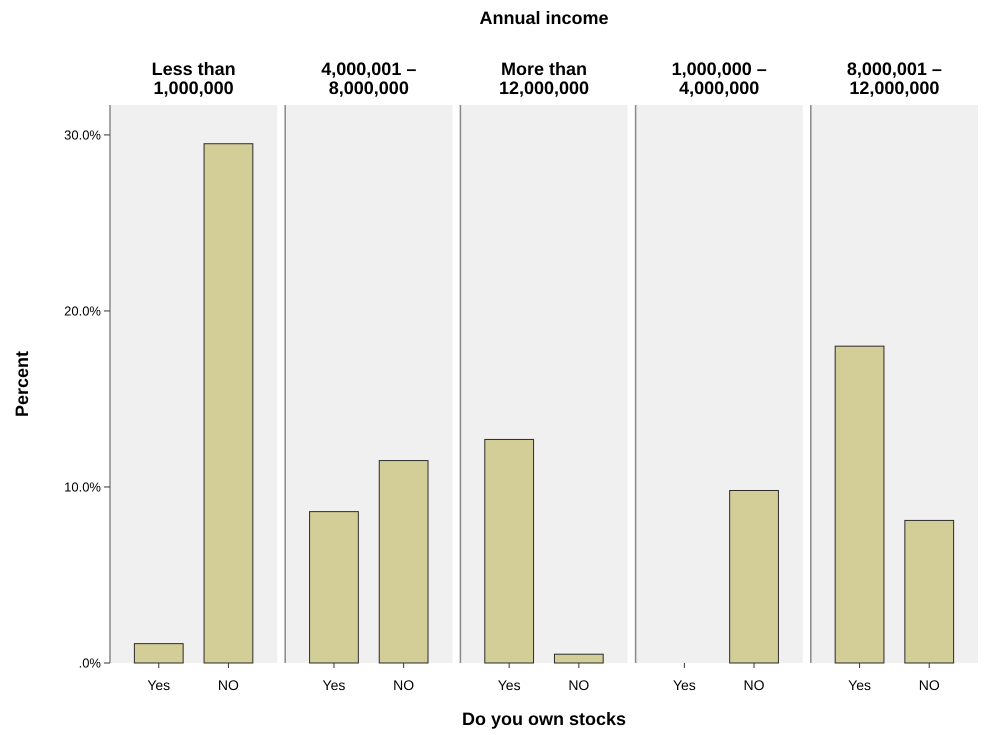 Image resolution: width=984 pixels, height=735 pixels. I want to click on y-tick-label: 30.0%, so click(83, 134).